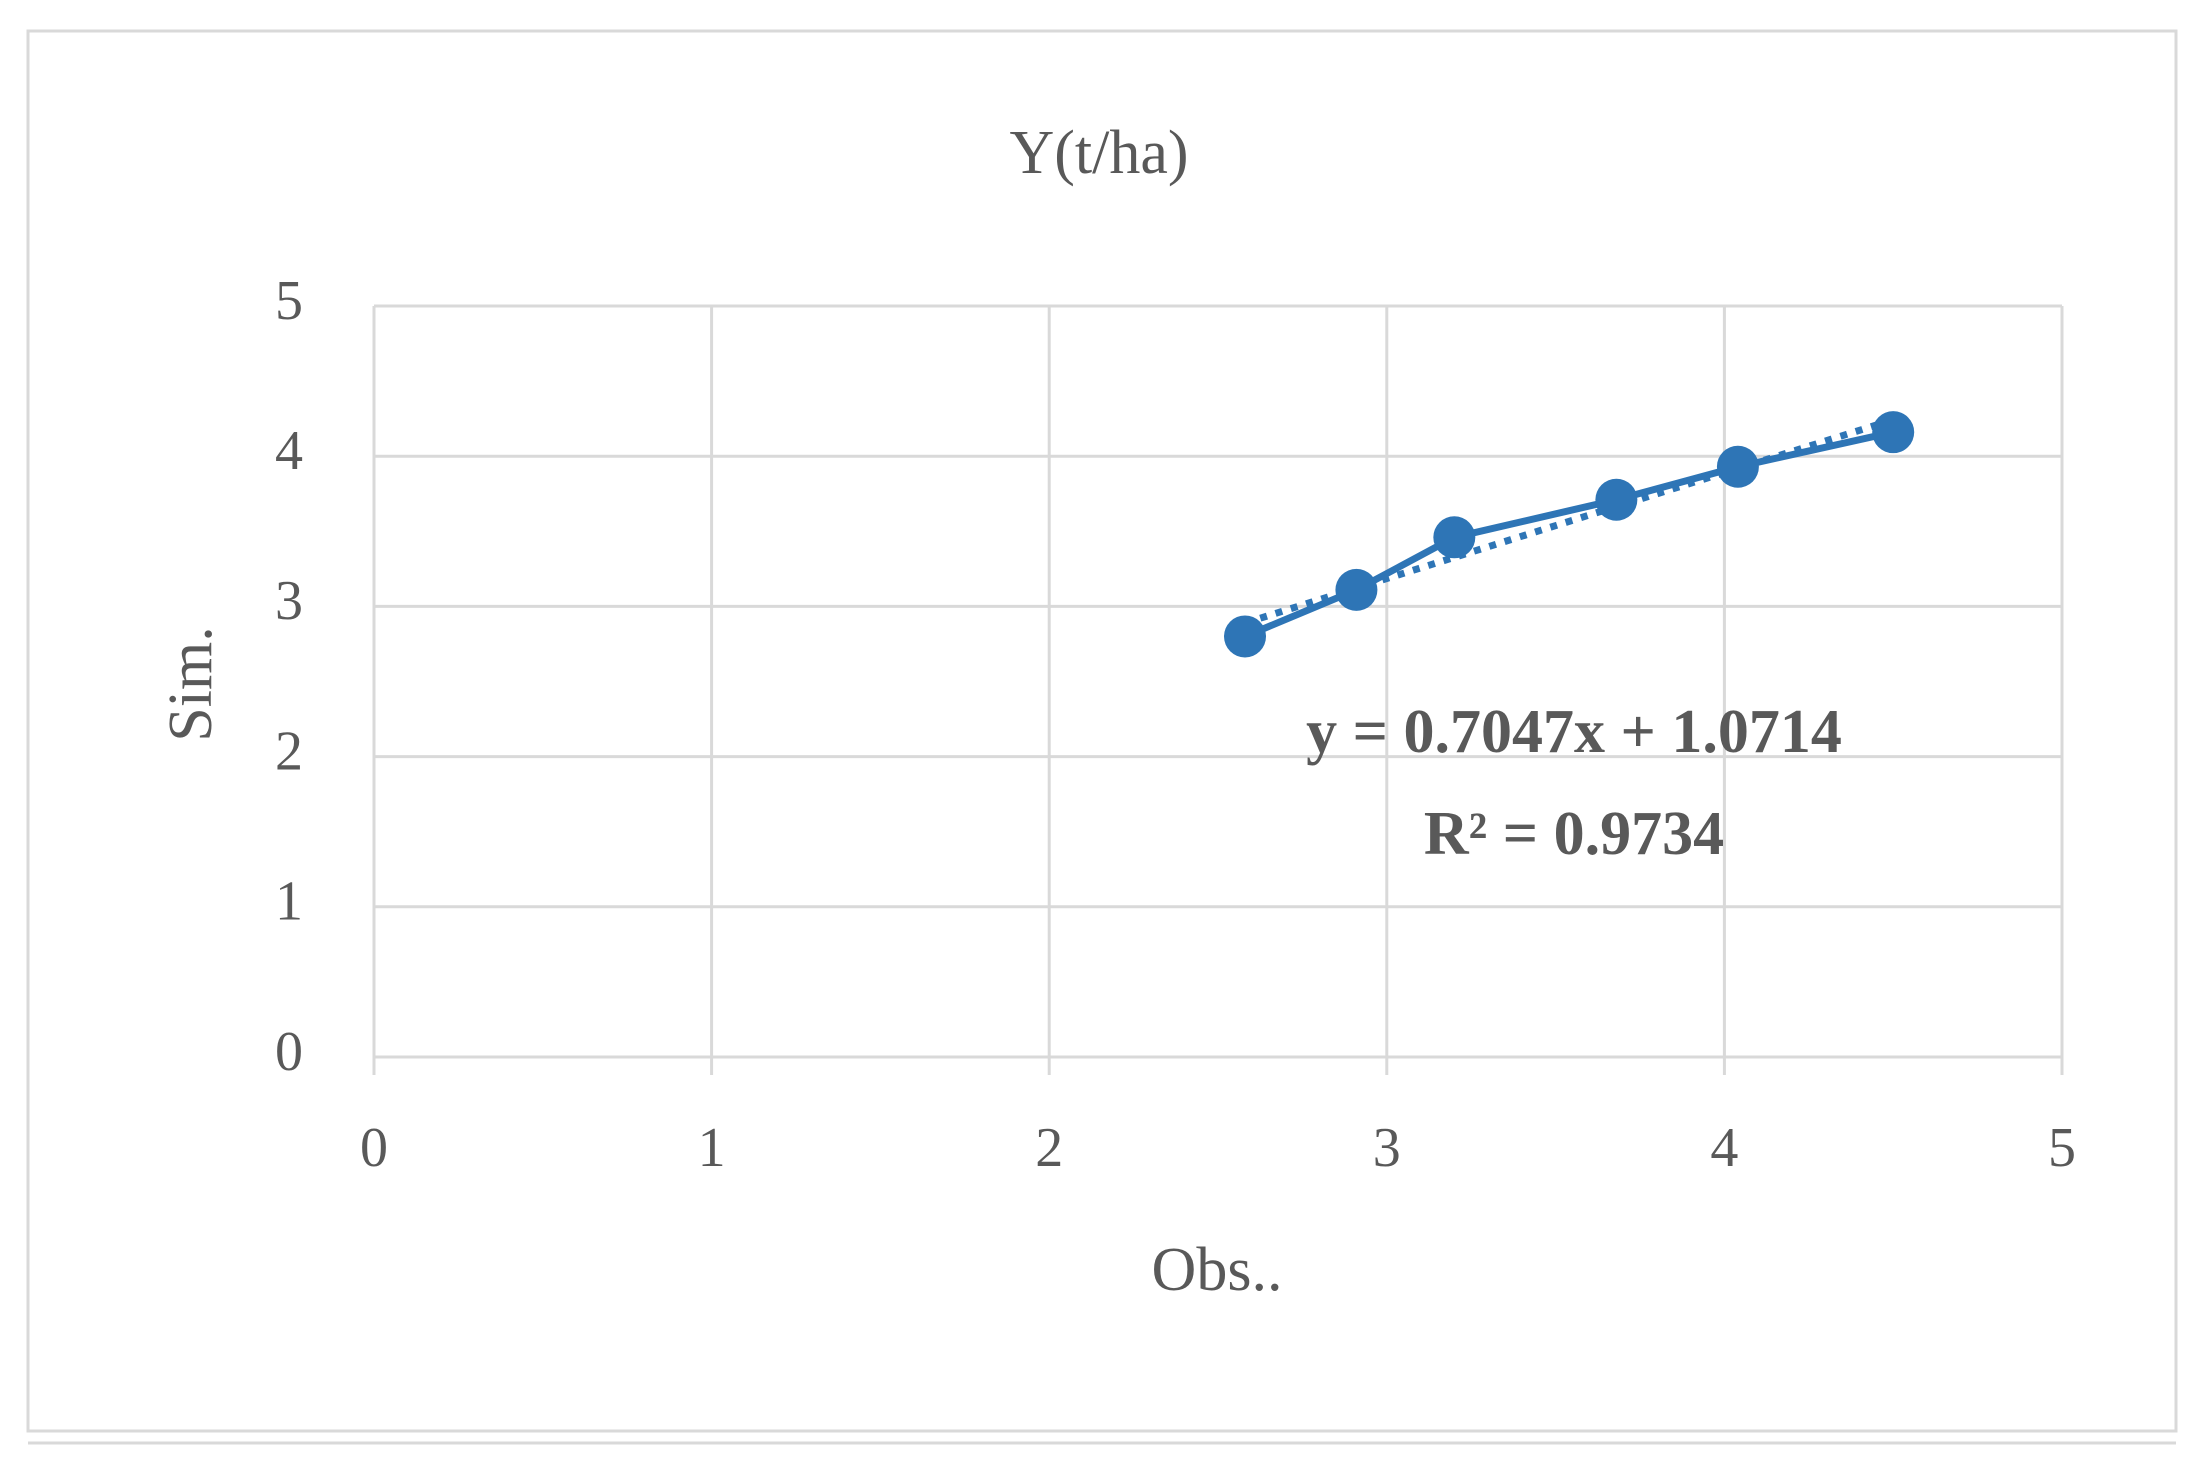  I want to click on x-tick-label: 1, so click(712, 1148).